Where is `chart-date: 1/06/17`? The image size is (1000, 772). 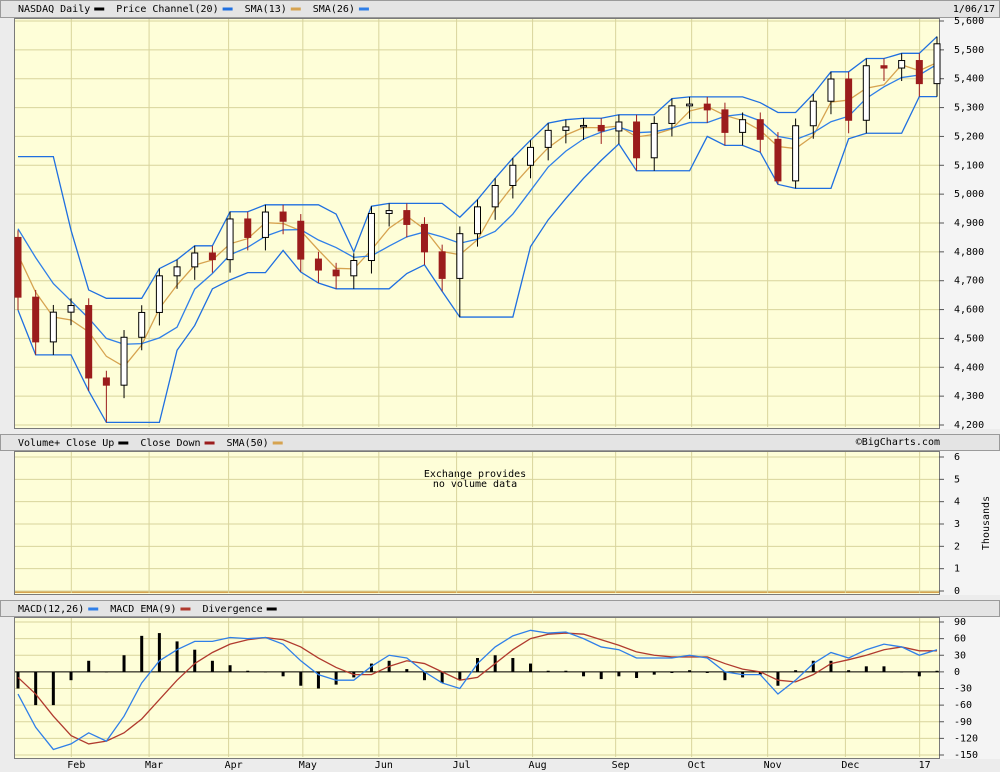
chart-date: 1/06/17 is located at coordinates (974, 9).